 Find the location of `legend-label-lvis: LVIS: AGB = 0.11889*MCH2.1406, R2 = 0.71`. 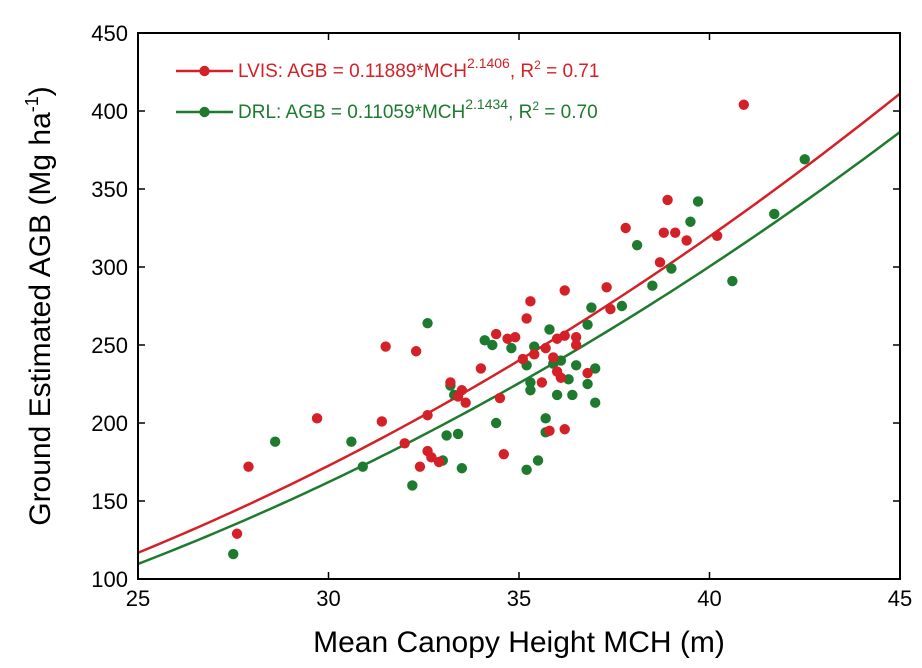

legend-label-lvis: LVIS: AGB = 0.11889*MCH2.1406, R2 = 0.71 is located at coordinates (418, 68).